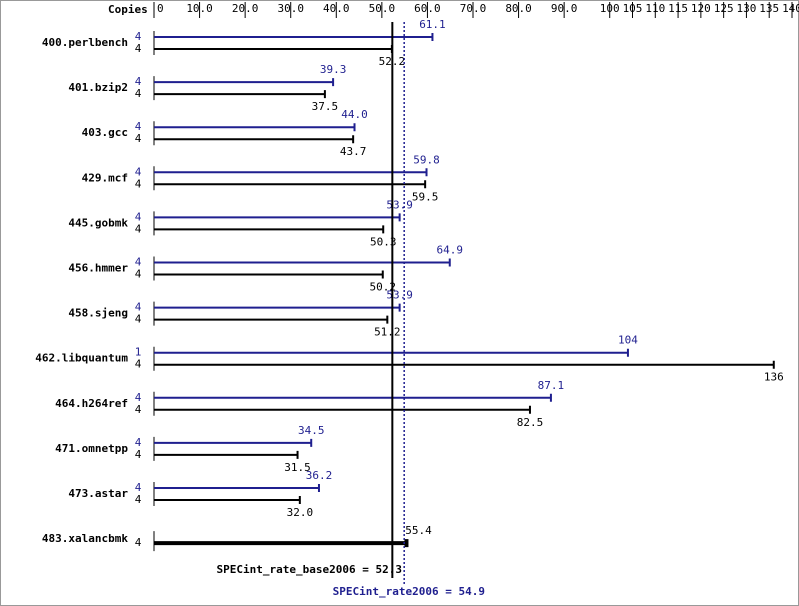 This screenshot has height=606, width=799. I want to click on benchmark-label: 403.gcc, so click(105, 132).